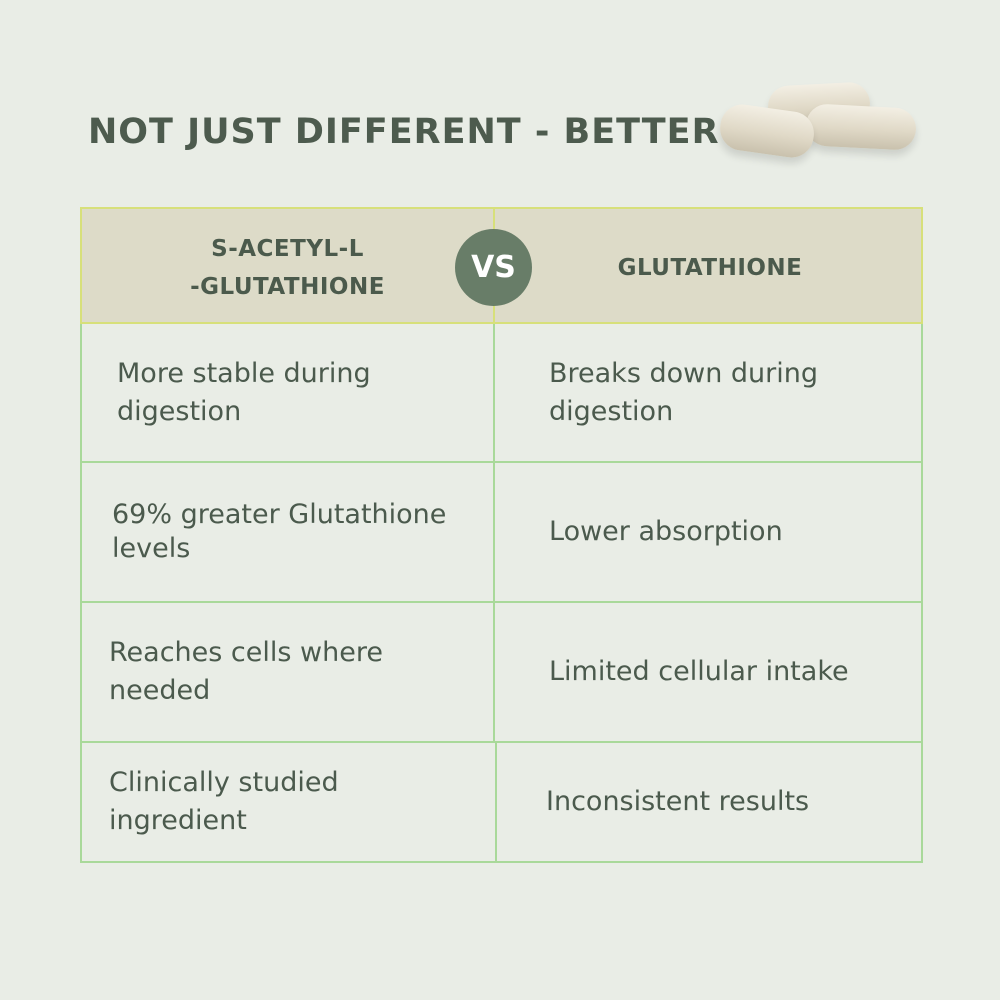 This screenshot has height=1000, width=1000. I want to click on page-title: NOT JUST DIFFERENT - BETTER, so click(404, 132).